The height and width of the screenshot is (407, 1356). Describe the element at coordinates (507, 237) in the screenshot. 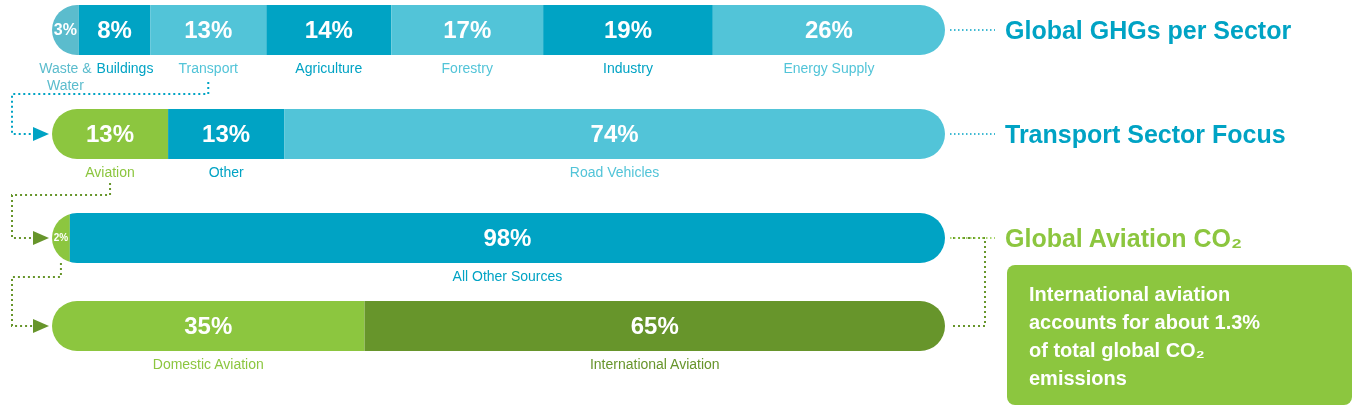

I see `data-label: 98%` at that location.